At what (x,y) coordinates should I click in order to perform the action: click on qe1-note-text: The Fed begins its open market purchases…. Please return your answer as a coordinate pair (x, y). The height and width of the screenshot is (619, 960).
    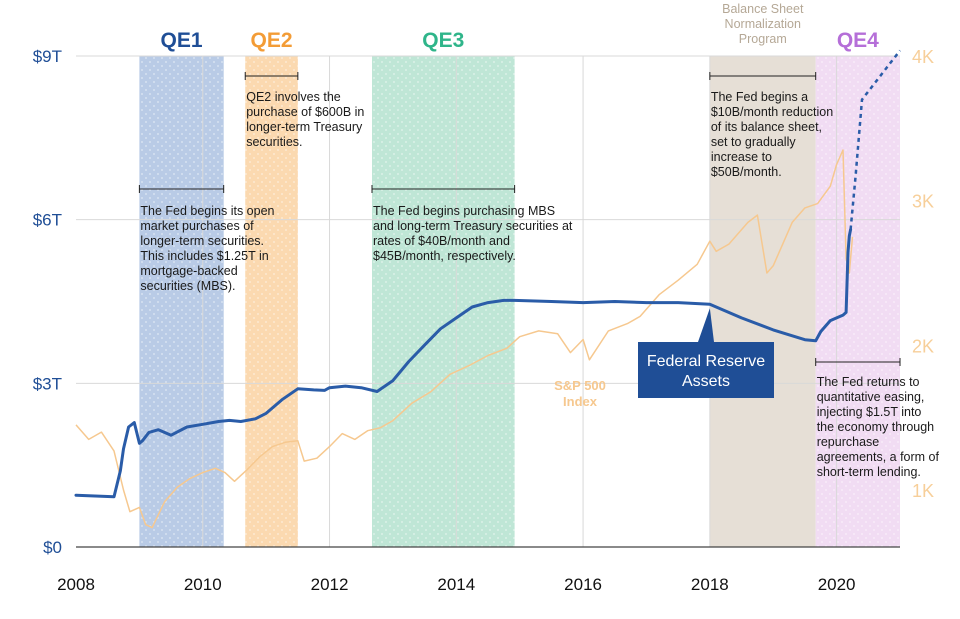
    Looking at the image, I should click on (207, 248).